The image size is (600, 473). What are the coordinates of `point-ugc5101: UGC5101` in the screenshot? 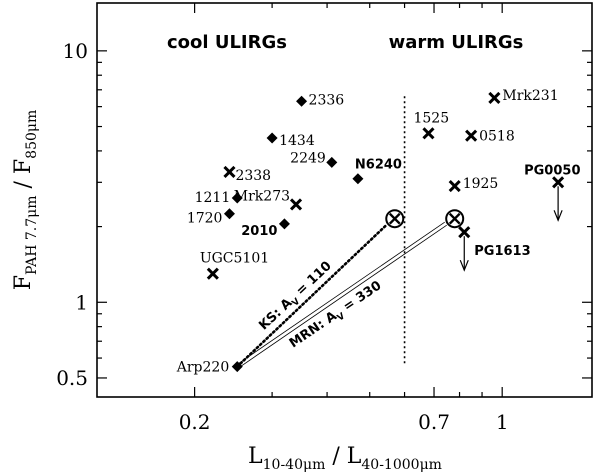 It's located at (234, 265).